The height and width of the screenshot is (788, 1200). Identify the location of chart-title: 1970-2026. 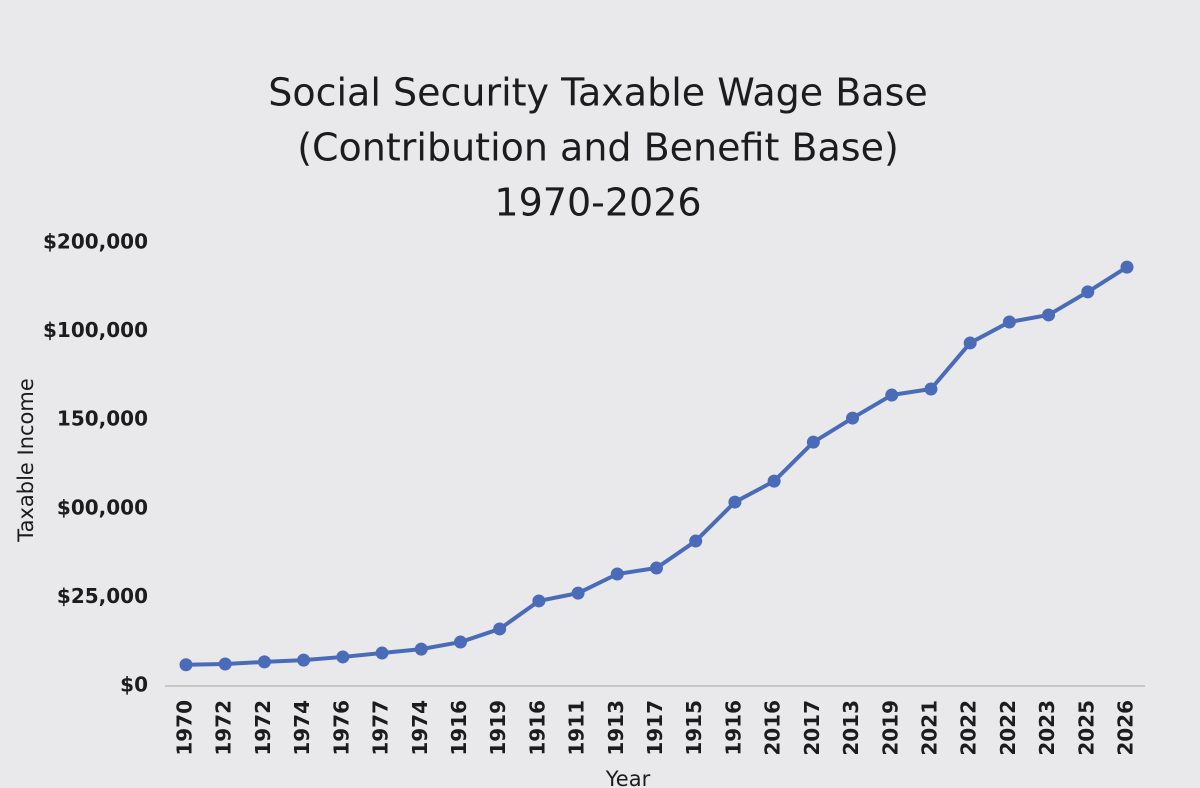
(597, 203).